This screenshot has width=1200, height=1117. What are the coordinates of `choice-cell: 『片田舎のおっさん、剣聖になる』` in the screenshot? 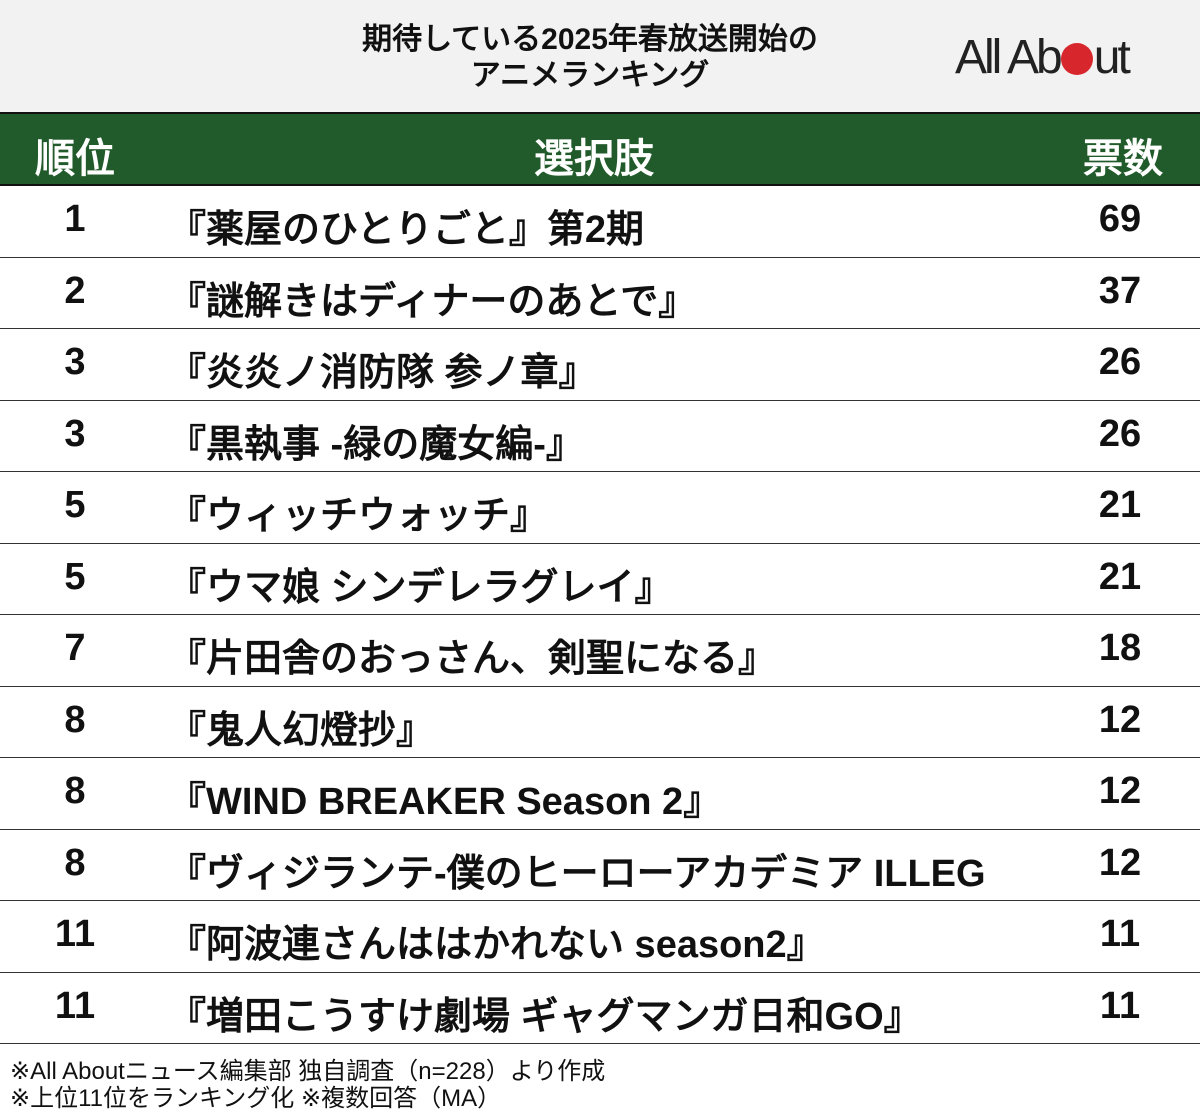 It's located at (472, 659).